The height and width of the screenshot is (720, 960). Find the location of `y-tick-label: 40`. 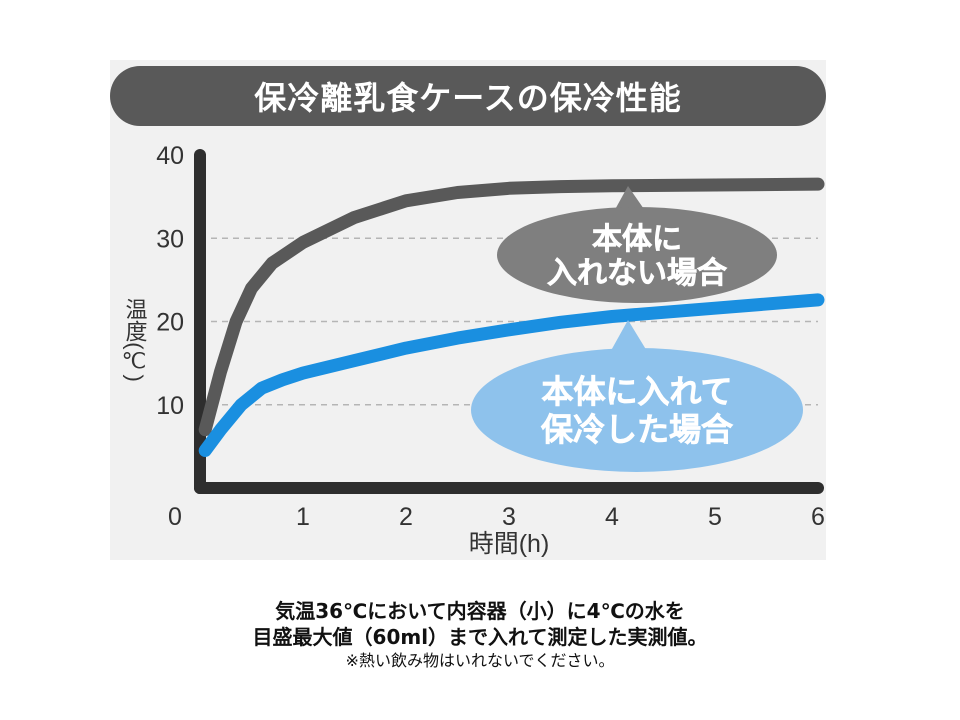

y-tick-label: 40 is located at coordinates (170, 156).